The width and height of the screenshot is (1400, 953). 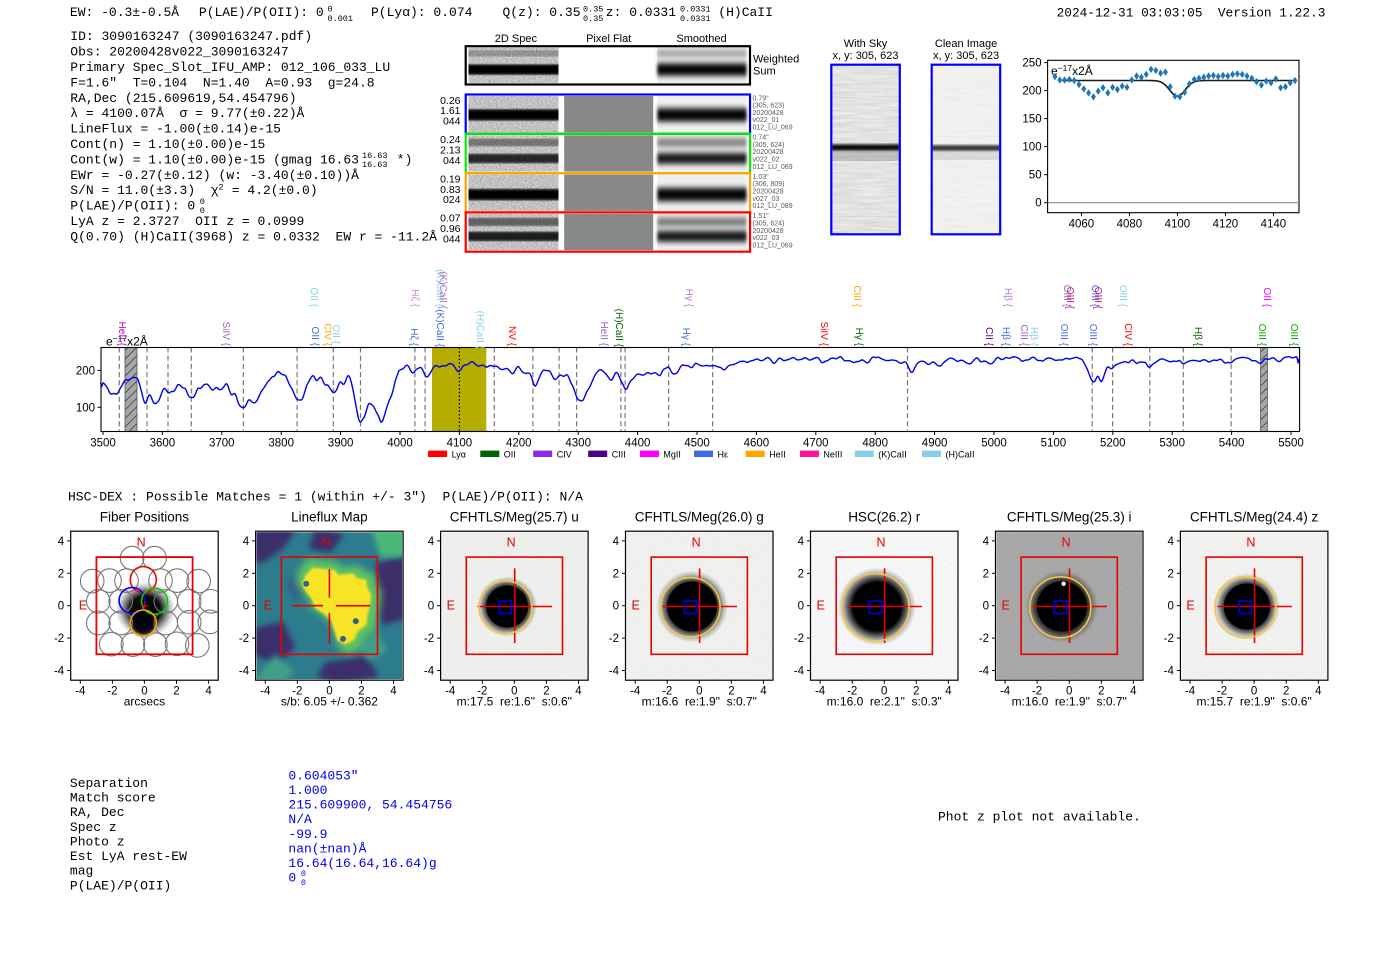 I want to click on svg-text: 0.96, so click(x=450, y=229).